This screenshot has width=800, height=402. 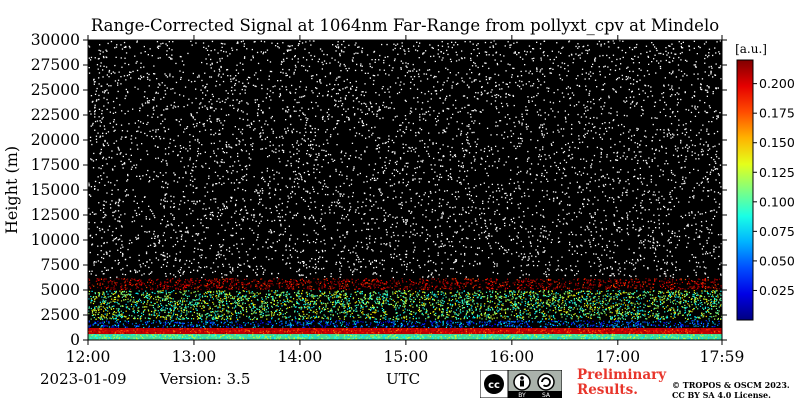 I want to click on y-tick-label: 20000, so click(x=55, y=140).